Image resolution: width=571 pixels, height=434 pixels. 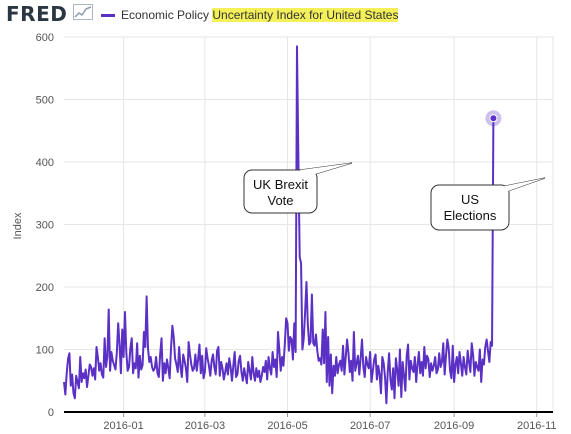 I want to click on fred-logo: FRED, so click(x=37, y=14).